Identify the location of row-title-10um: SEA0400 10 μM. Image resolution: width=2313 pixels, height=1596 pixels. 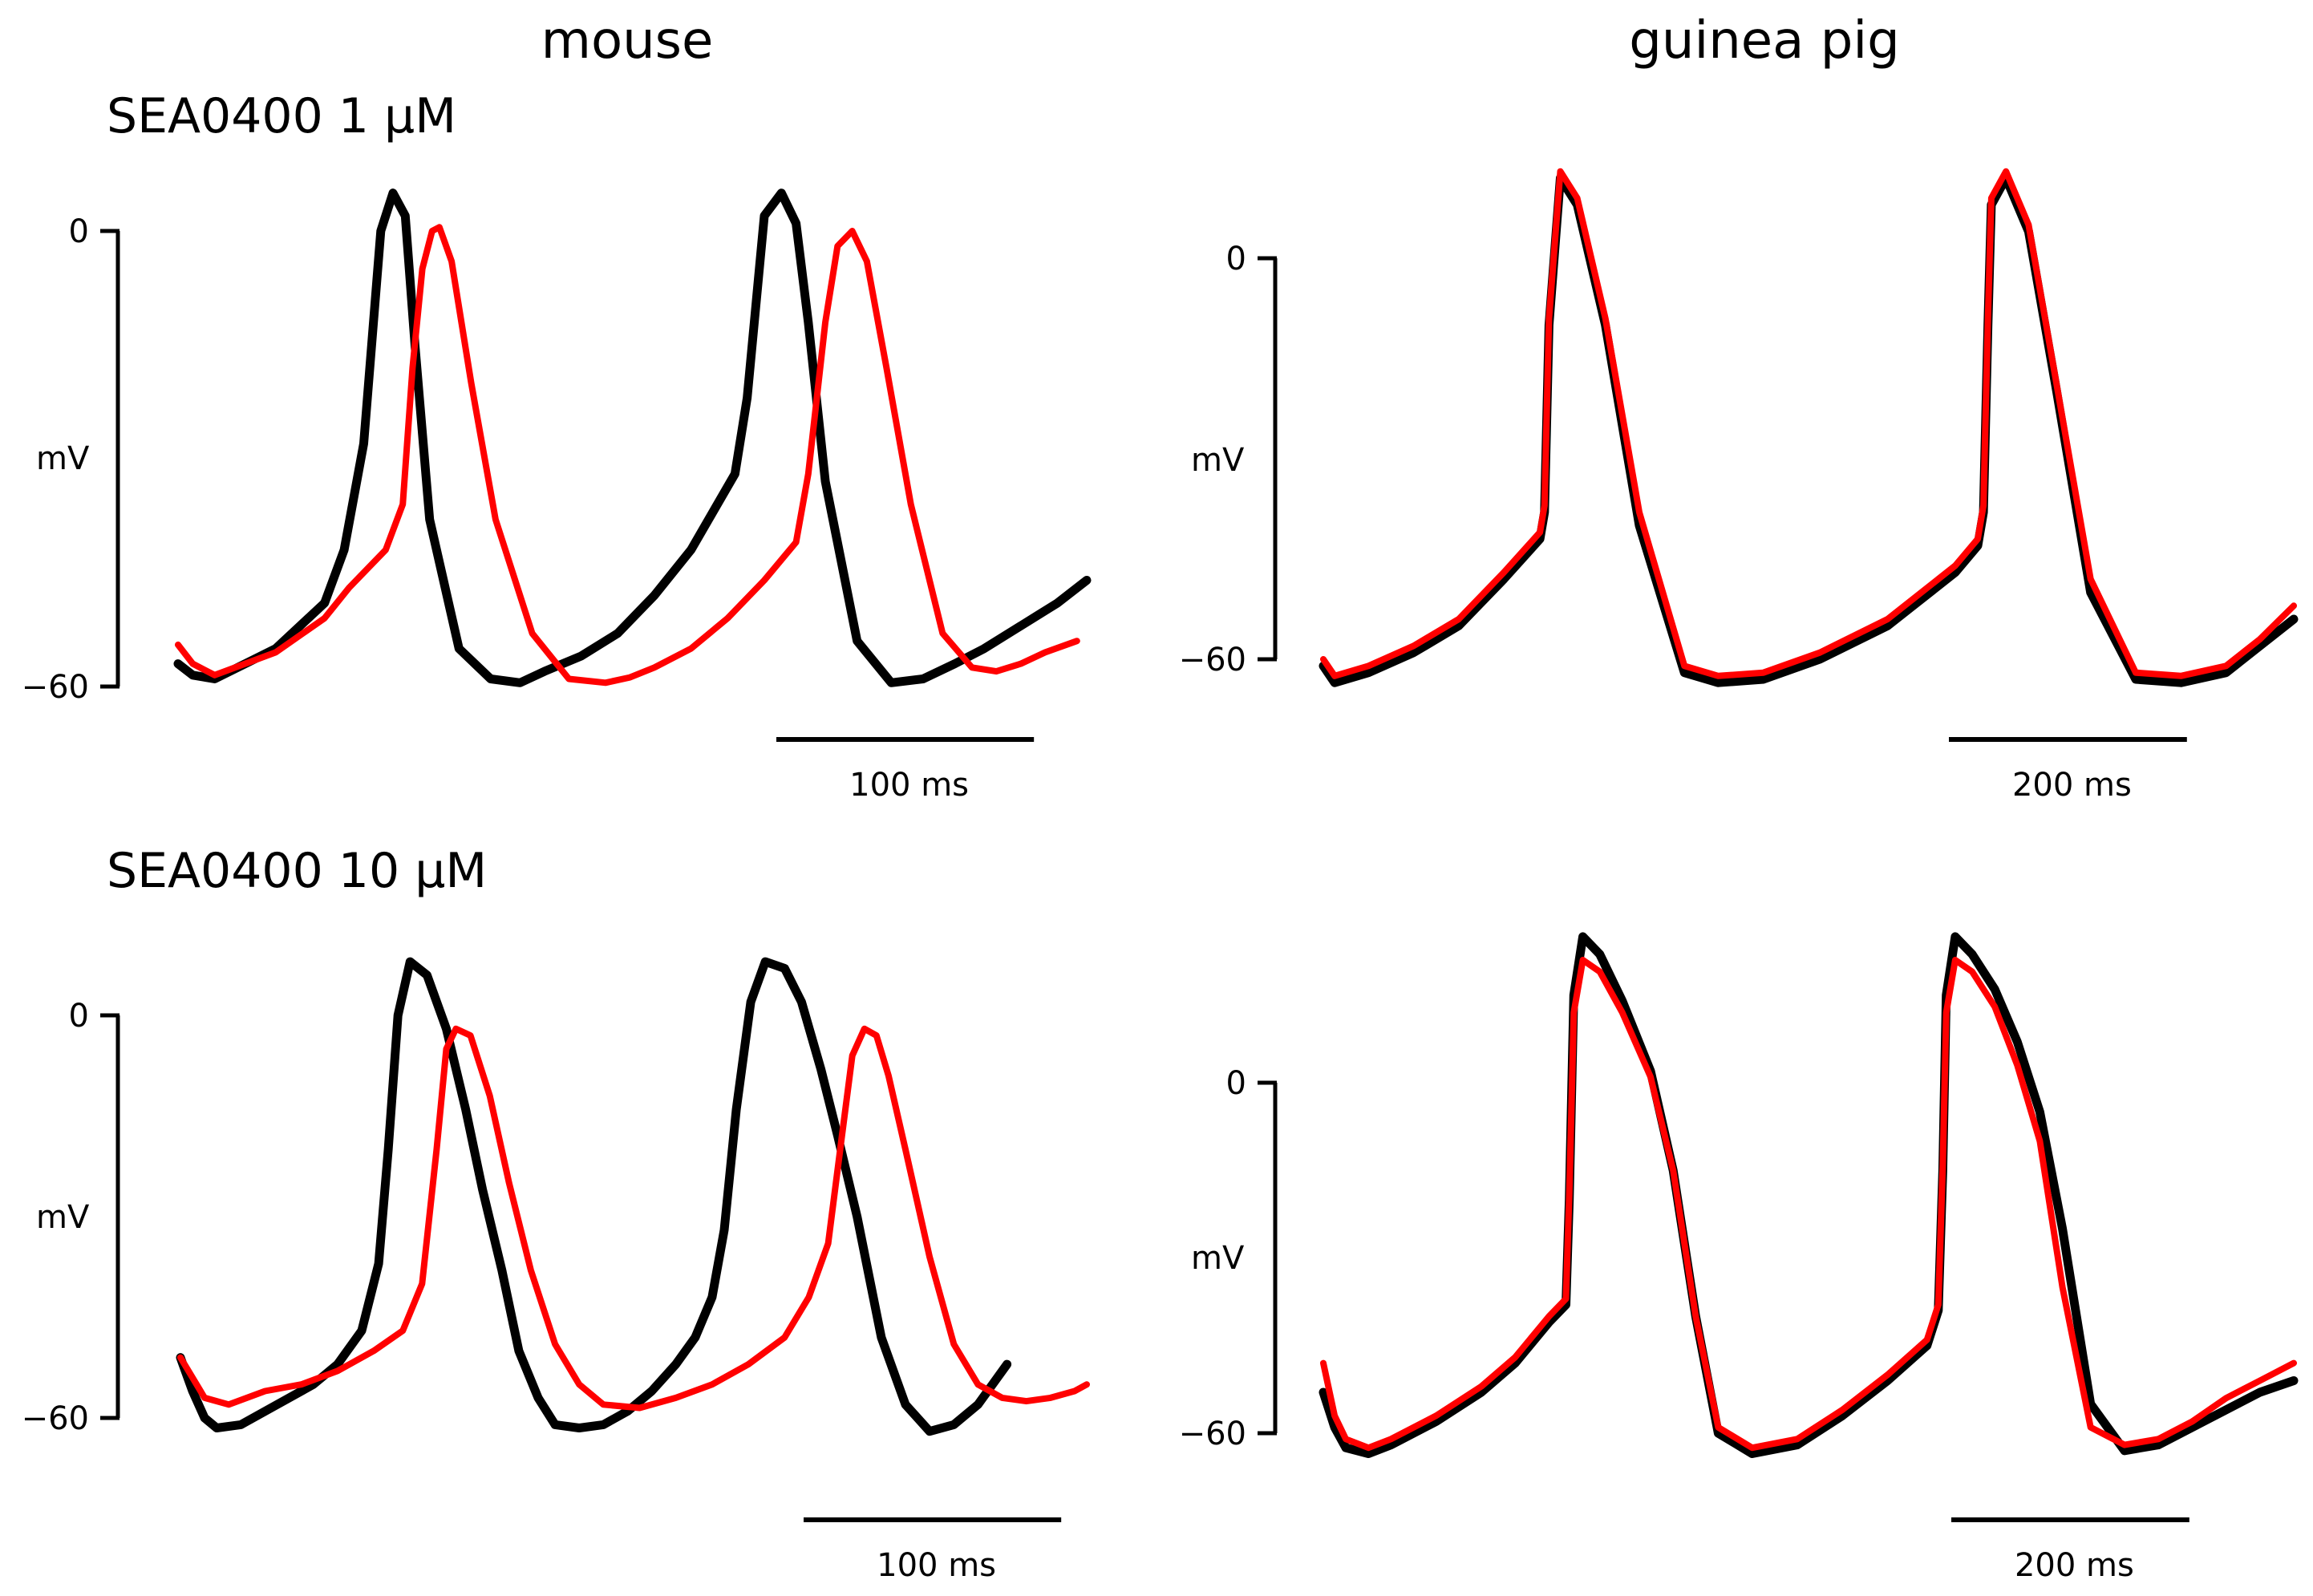
(297, 871).